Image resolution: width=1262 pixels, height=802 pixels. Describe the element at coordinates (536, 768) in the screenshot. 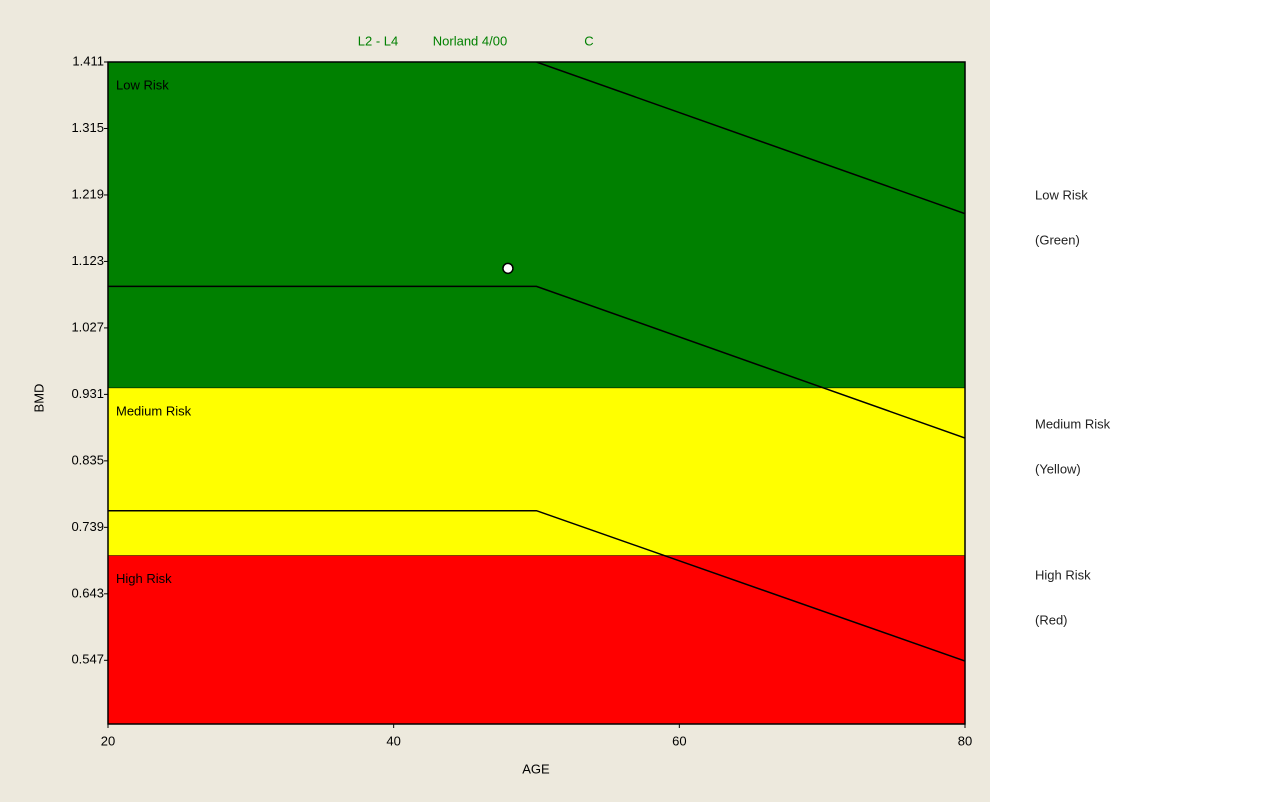

I see `x-axis-label: AGE` at that location.